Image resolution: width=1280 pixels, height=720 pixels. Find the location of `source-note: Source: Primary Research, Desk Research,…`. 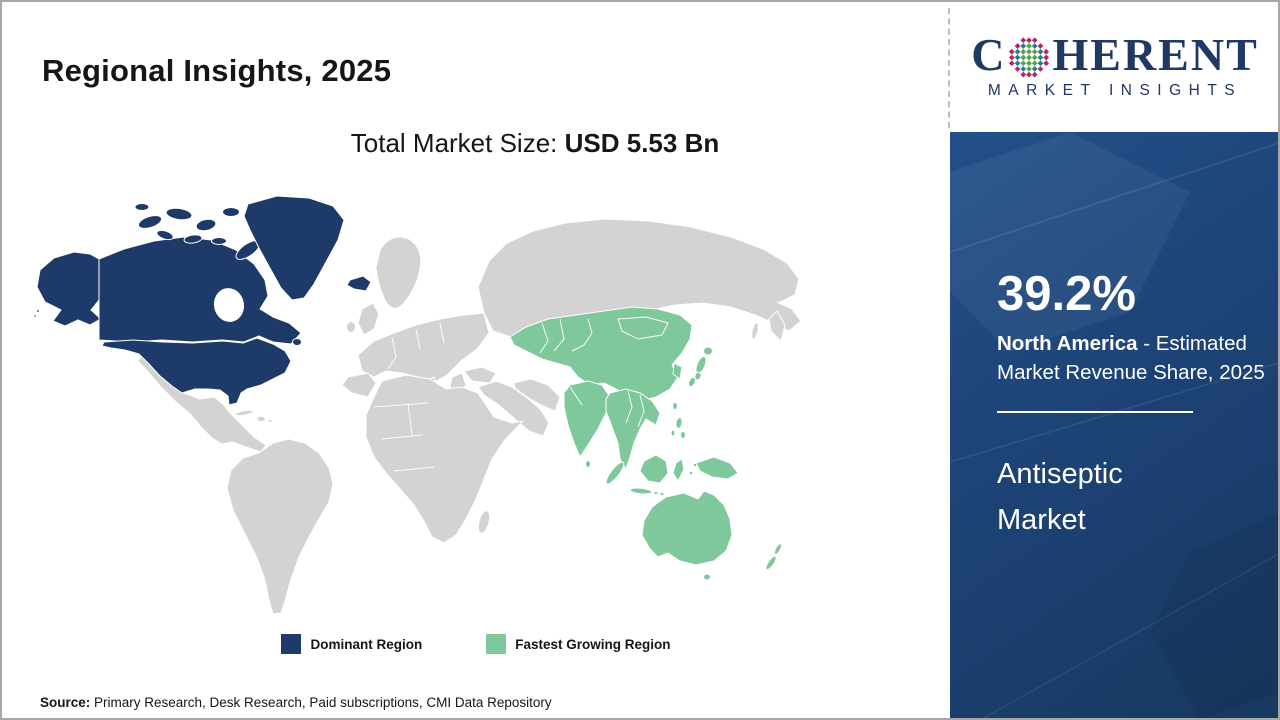

source-note: Source: Primary Research, Desk Research,… is located at coordinates (296, 702).